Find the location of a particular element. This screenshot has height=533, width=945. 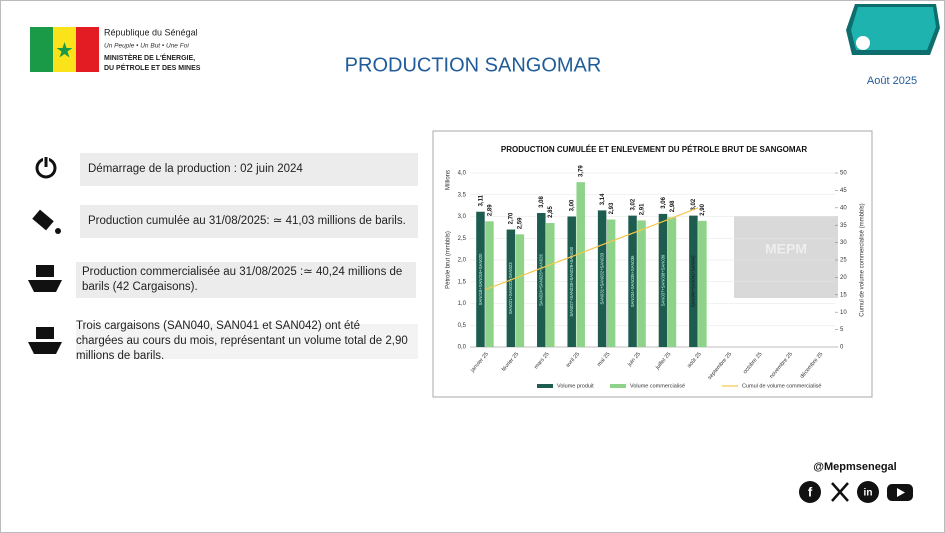

y-unit: Millions is located at coordinates (449, 180).